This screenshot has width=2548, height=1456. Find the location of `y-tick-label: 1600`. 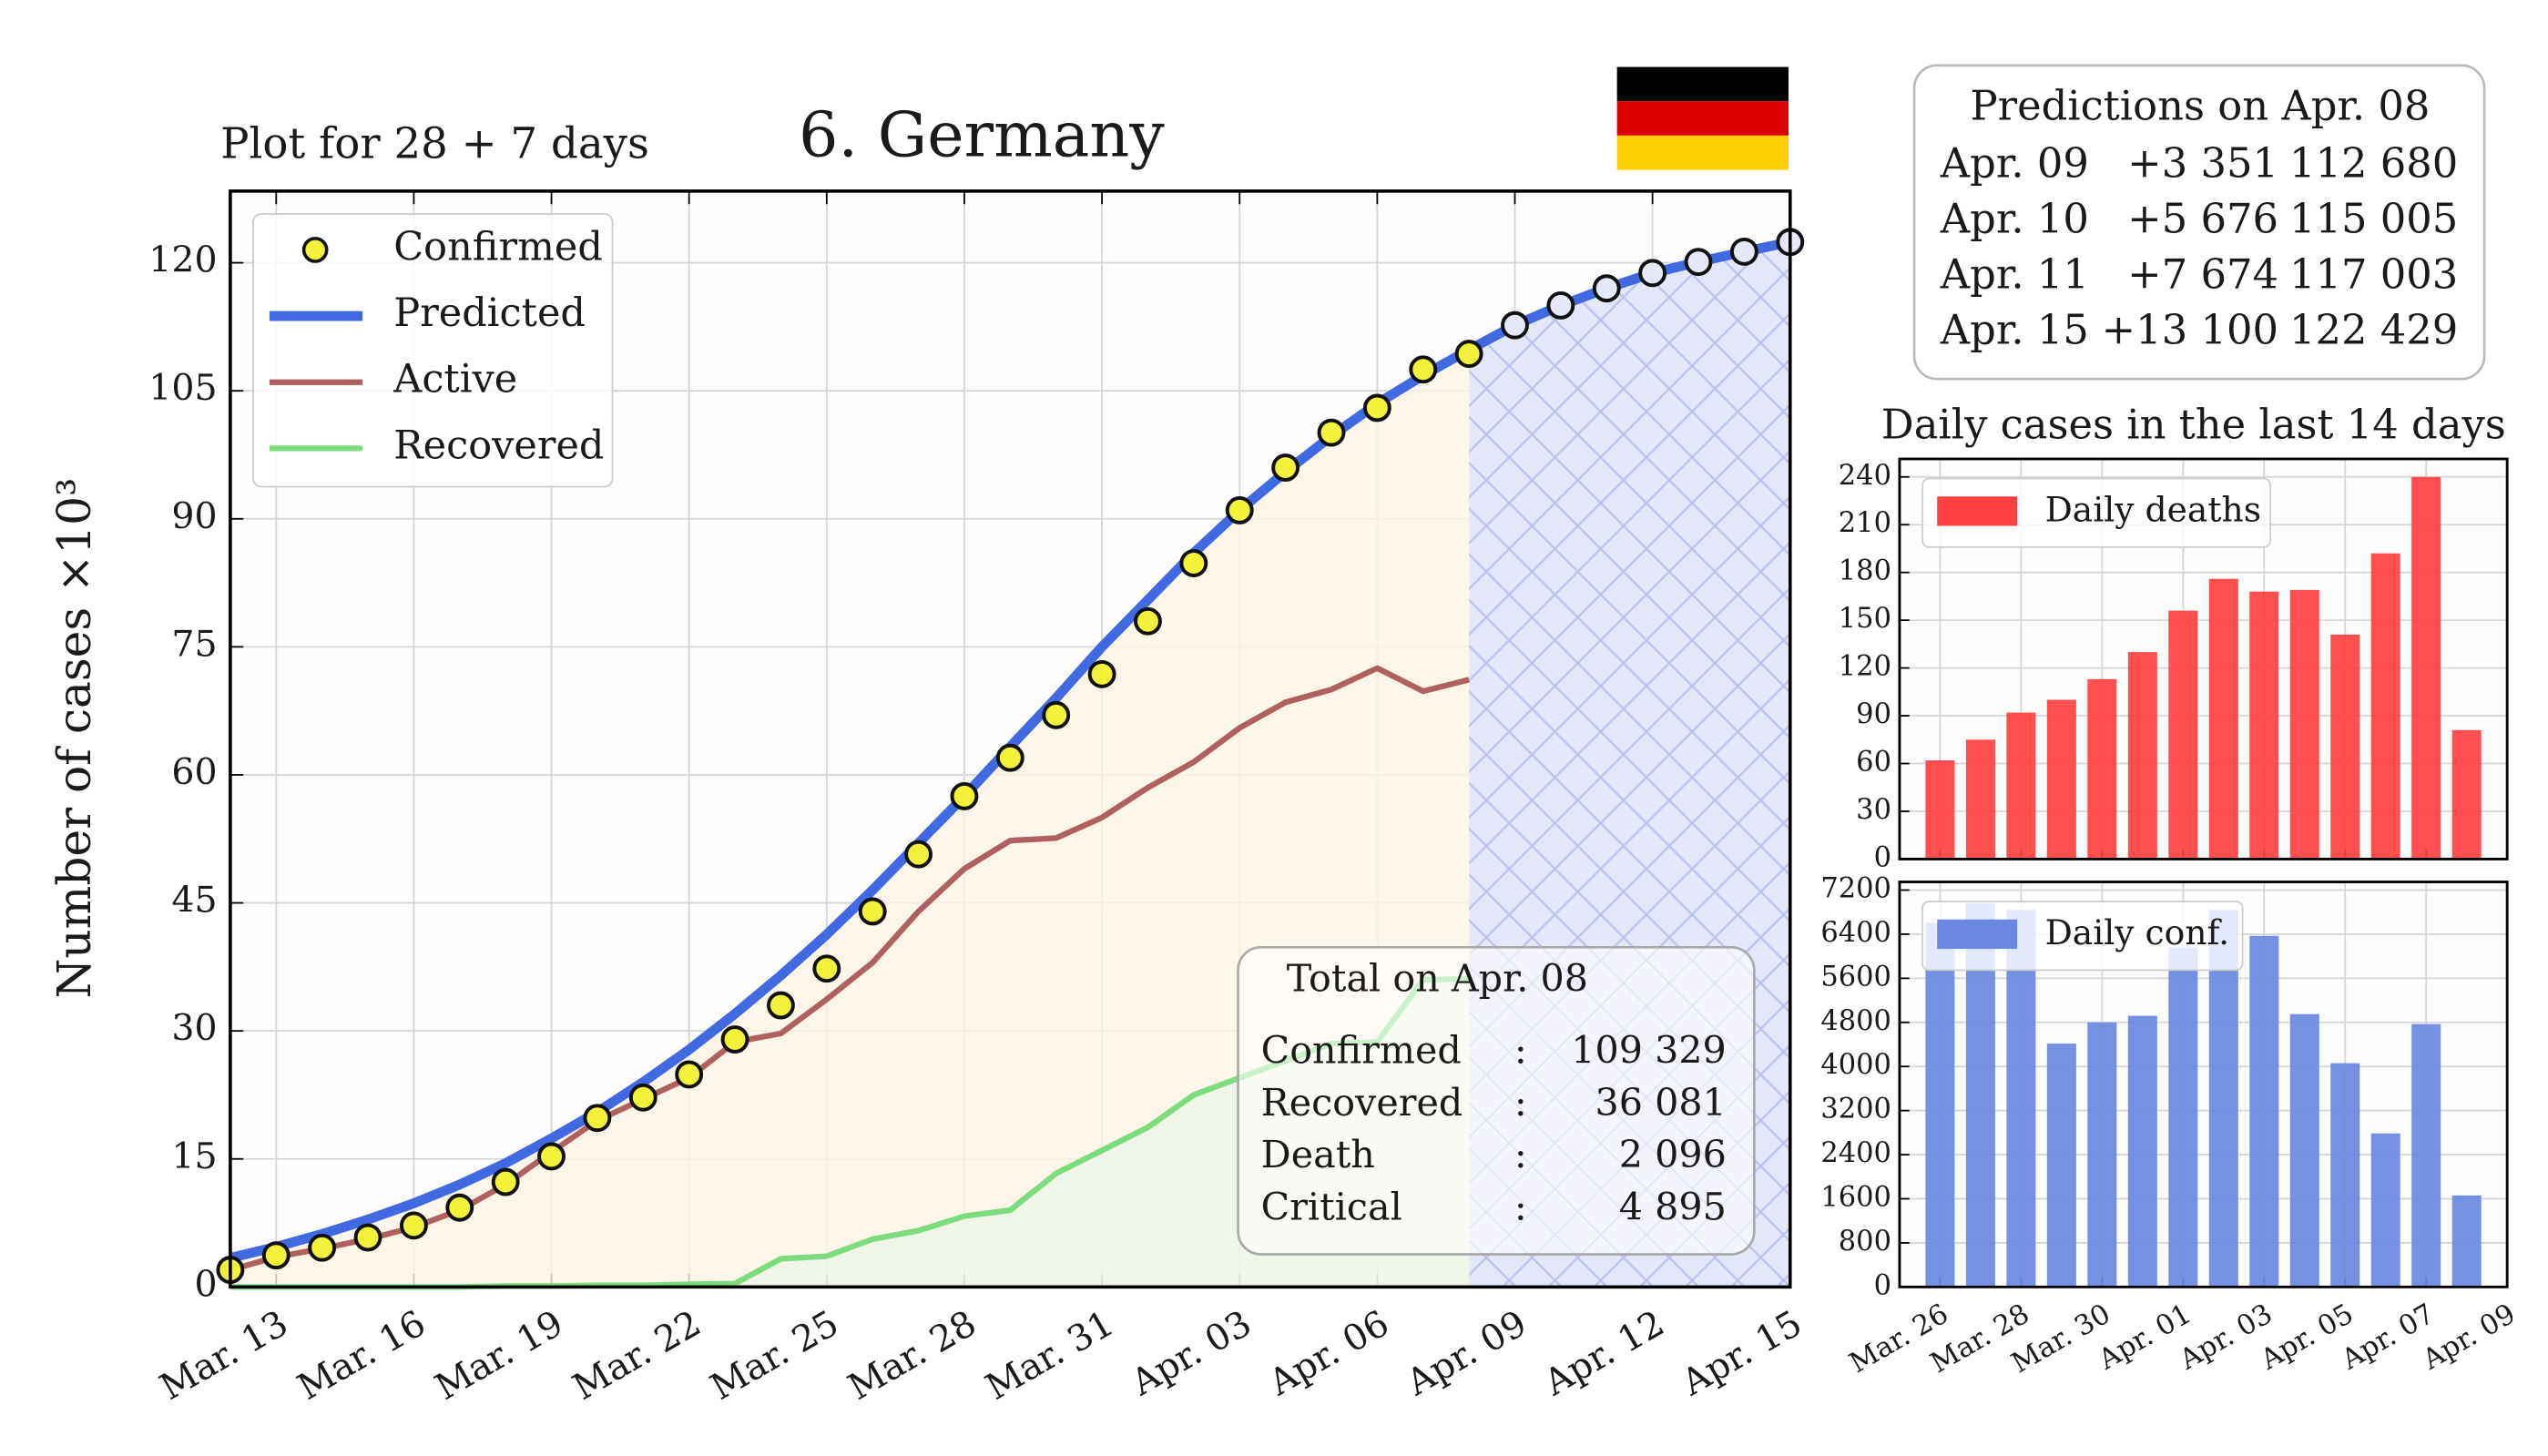

y-tick-label: 1600 is located at coordinates (1855, 1198).